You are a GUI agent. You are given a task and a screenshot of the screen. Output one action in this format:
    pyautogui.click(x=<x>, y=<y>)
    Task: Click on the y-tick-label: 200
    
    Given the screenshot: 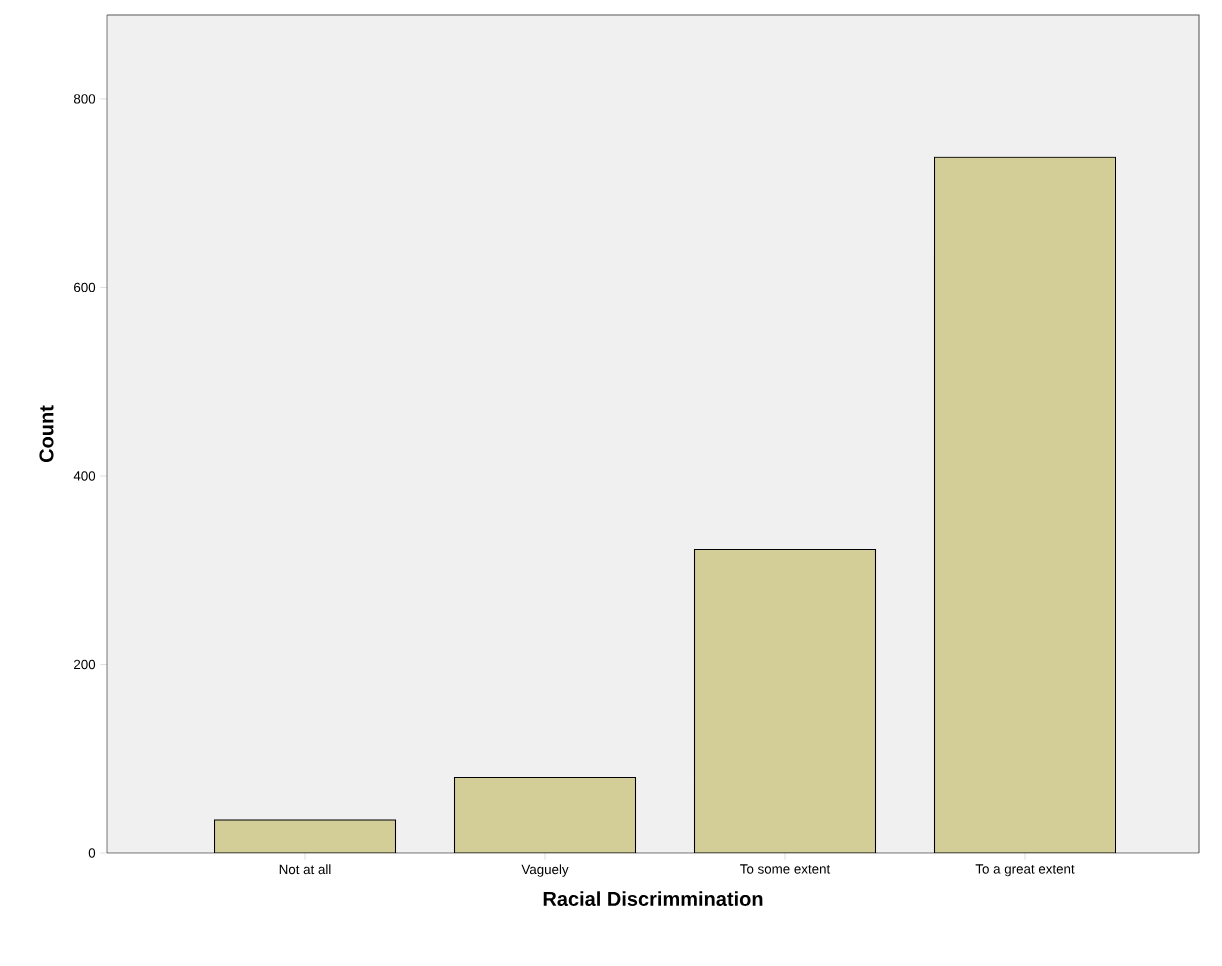 What is the action you would take?
    pyautogui.click(x=85, y=664)
    